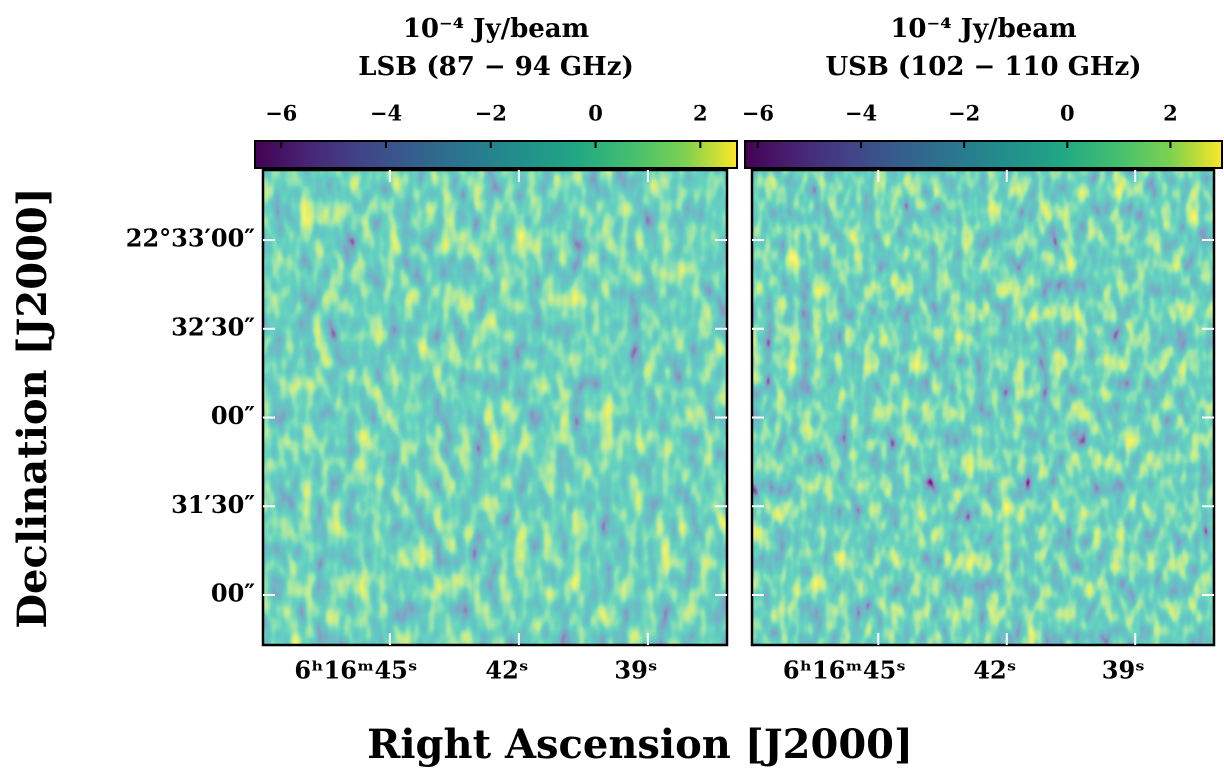  I want to click on y-tick-label: 22°33′00″, so click(191, 238).